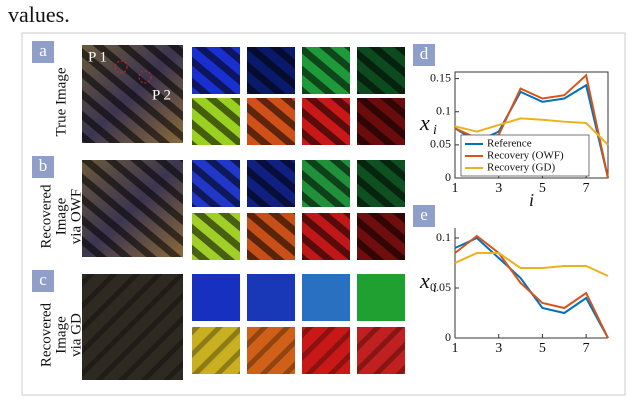 The image size is (640, 409). Describe the element at coordinates (76, 335) in the screenshot. I see `row-label: via GD` at that location.